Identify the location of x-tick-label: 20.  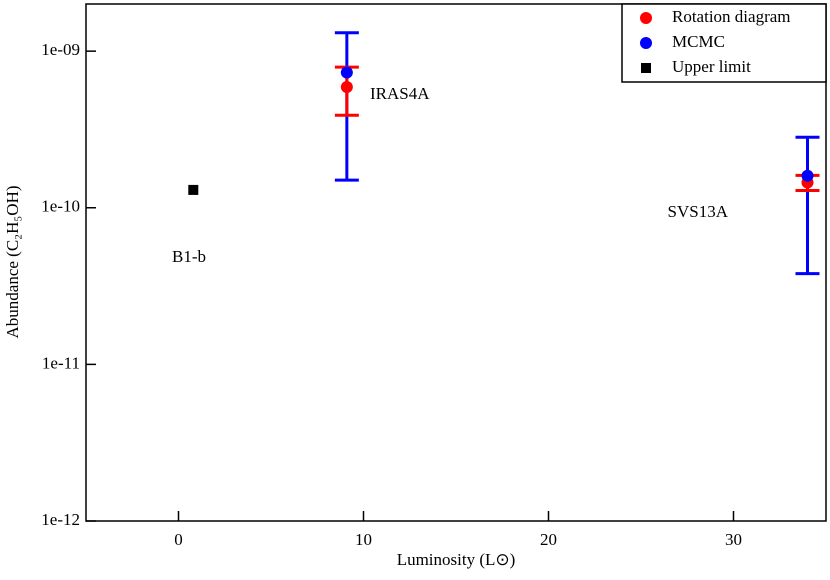
(548, 539).